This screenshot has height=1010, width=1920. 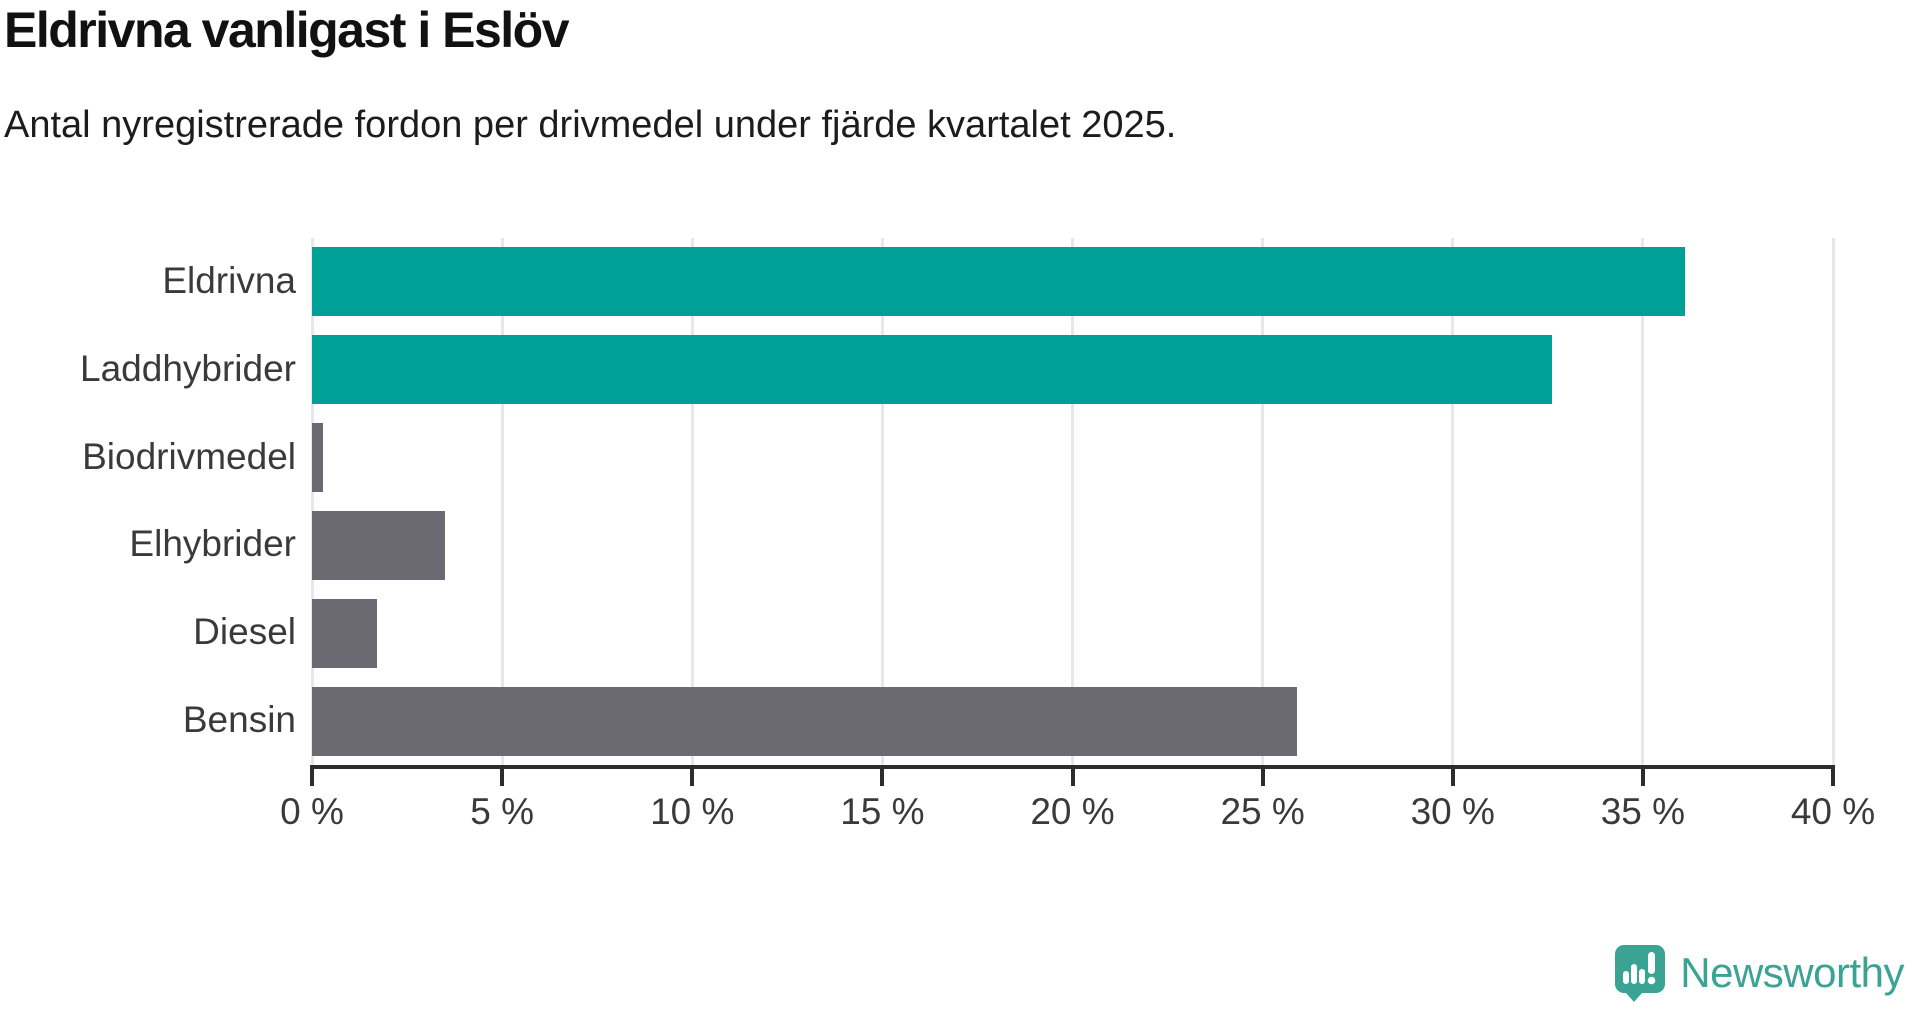 What do you see at coordinates (804, 721) in the screenshot?
I see `bar-bensin` at bounding box center [804, 721].